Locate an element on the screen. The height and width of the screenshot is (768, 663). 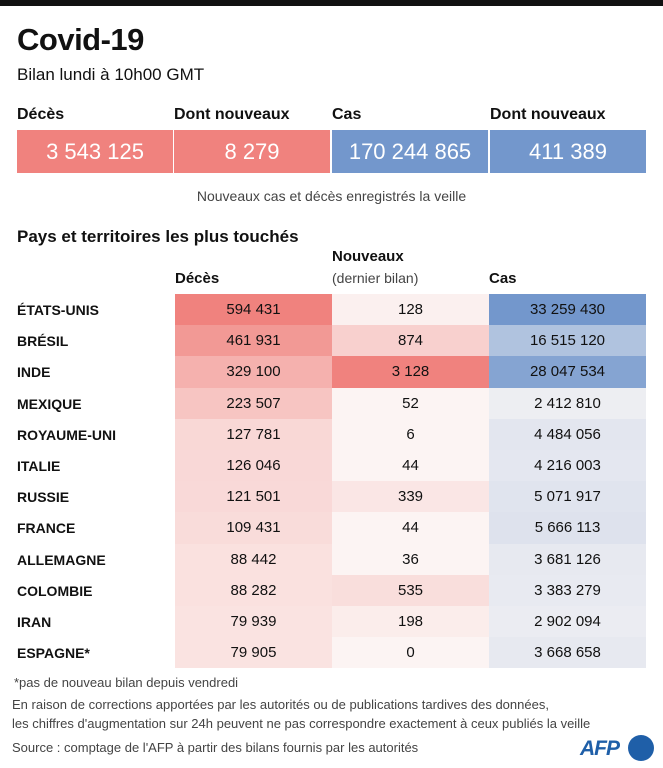
table-row: ALLEMAGNE 88 442 36 3 681 126 is located at coordinates (331, 559).